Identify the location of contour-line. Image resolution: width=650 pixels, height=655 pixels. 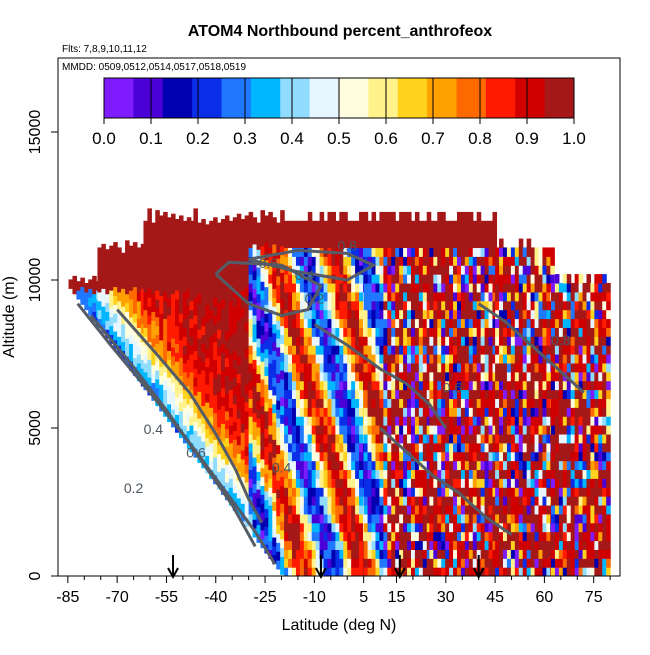
(173, 431).